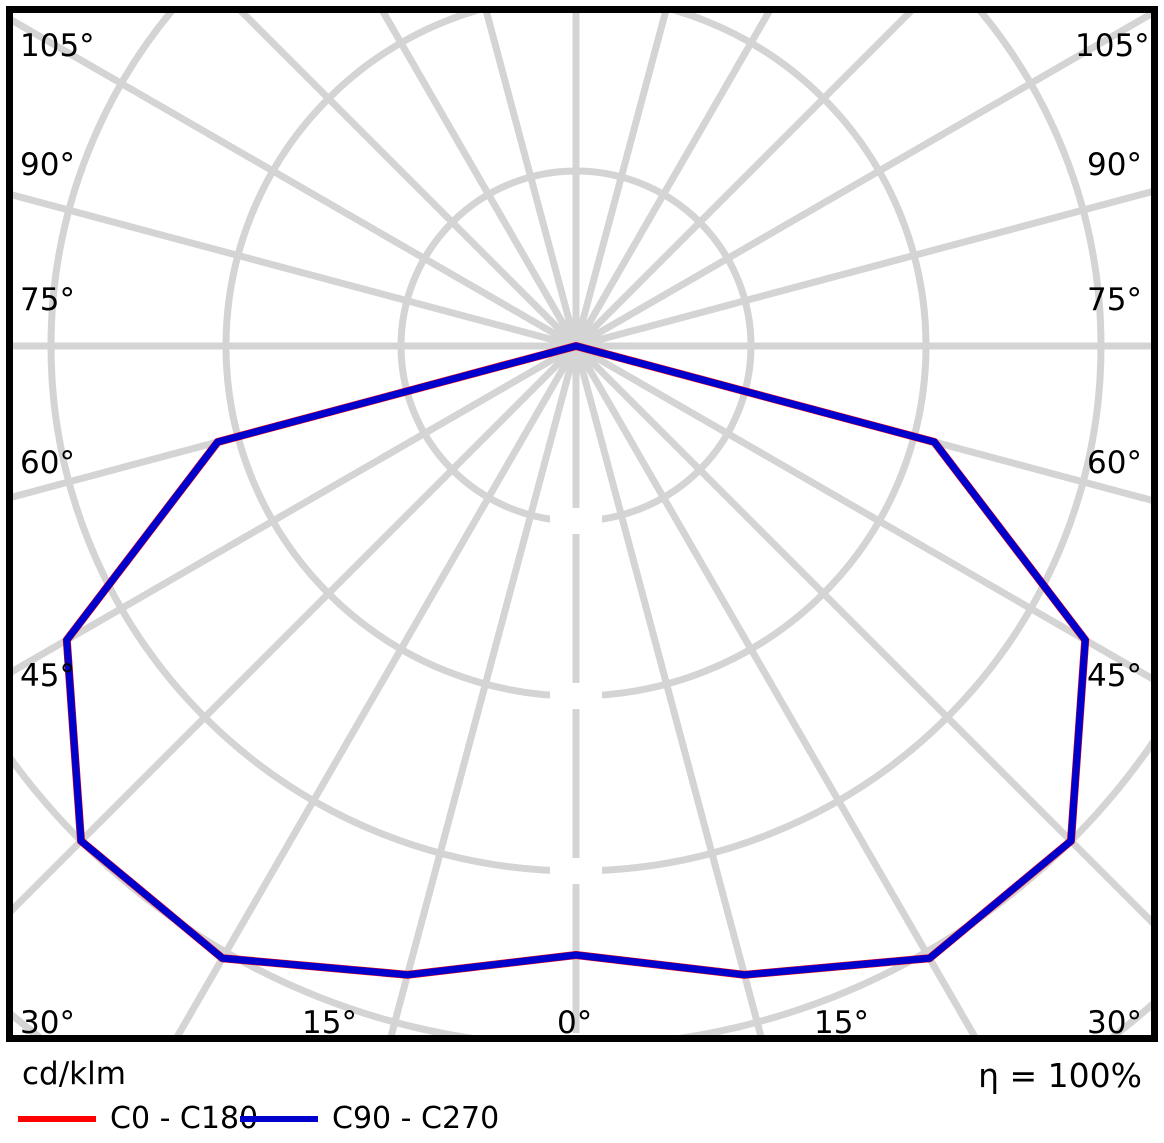  Describe the element at coordinates (47, 300) in the screenshot. I see `angle-label-left-75: 75°` at that location.